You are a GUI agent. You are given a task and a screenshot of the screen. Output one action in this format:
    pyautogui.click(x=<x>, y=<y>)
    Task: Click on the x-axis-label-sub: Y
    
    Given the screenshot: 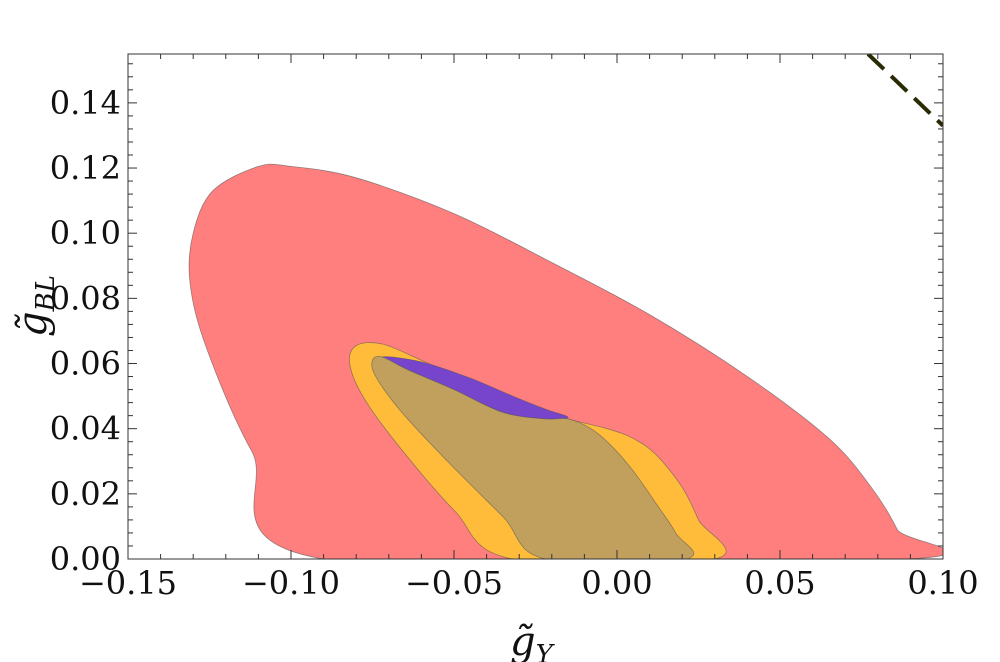 What is the action you would take?
    pyautogui.click(x=546, y=651)
    